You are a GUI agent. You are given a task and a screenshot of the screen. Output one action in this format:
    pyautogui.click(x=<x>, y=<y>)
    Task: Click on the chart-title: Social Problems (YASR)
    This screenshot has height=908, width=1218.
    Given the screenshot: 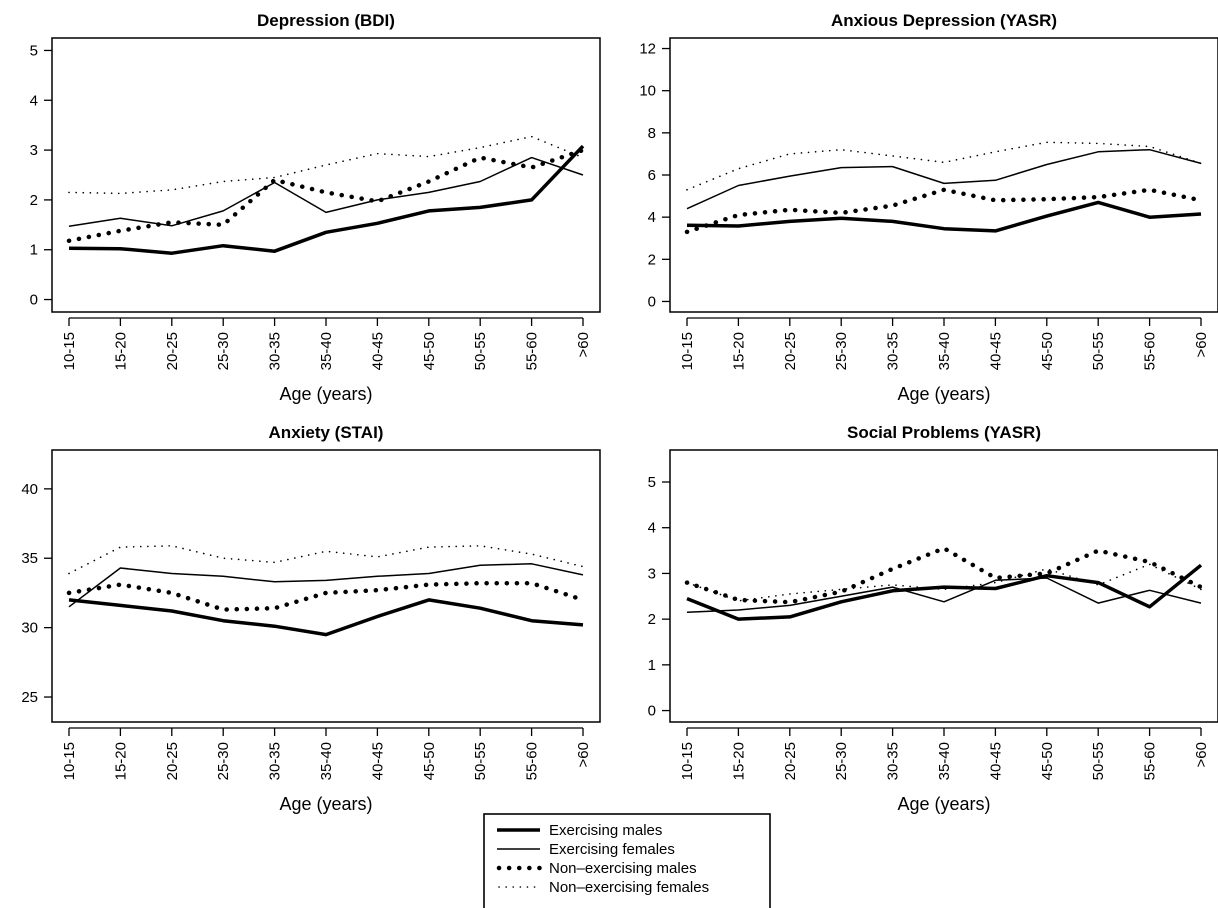 What is the action you would take?
    pyautogui.click(x=944, y=432)
    